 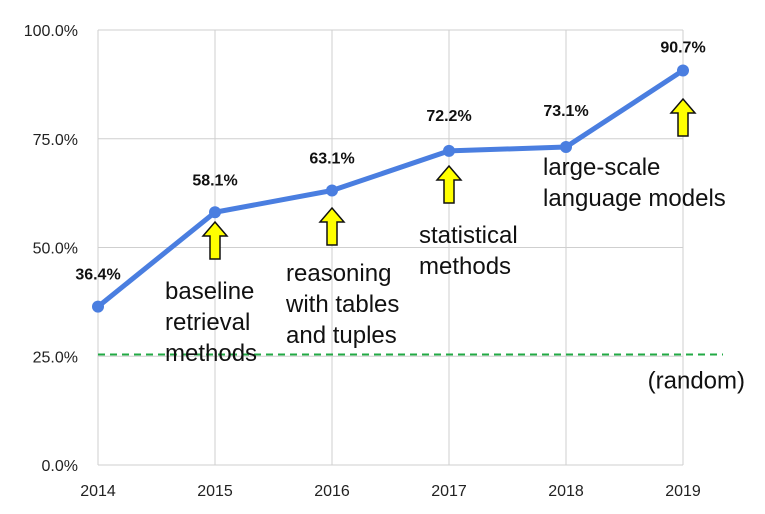 I want to click on y-tick-label: 50.0%, so click(x=55, y=249).